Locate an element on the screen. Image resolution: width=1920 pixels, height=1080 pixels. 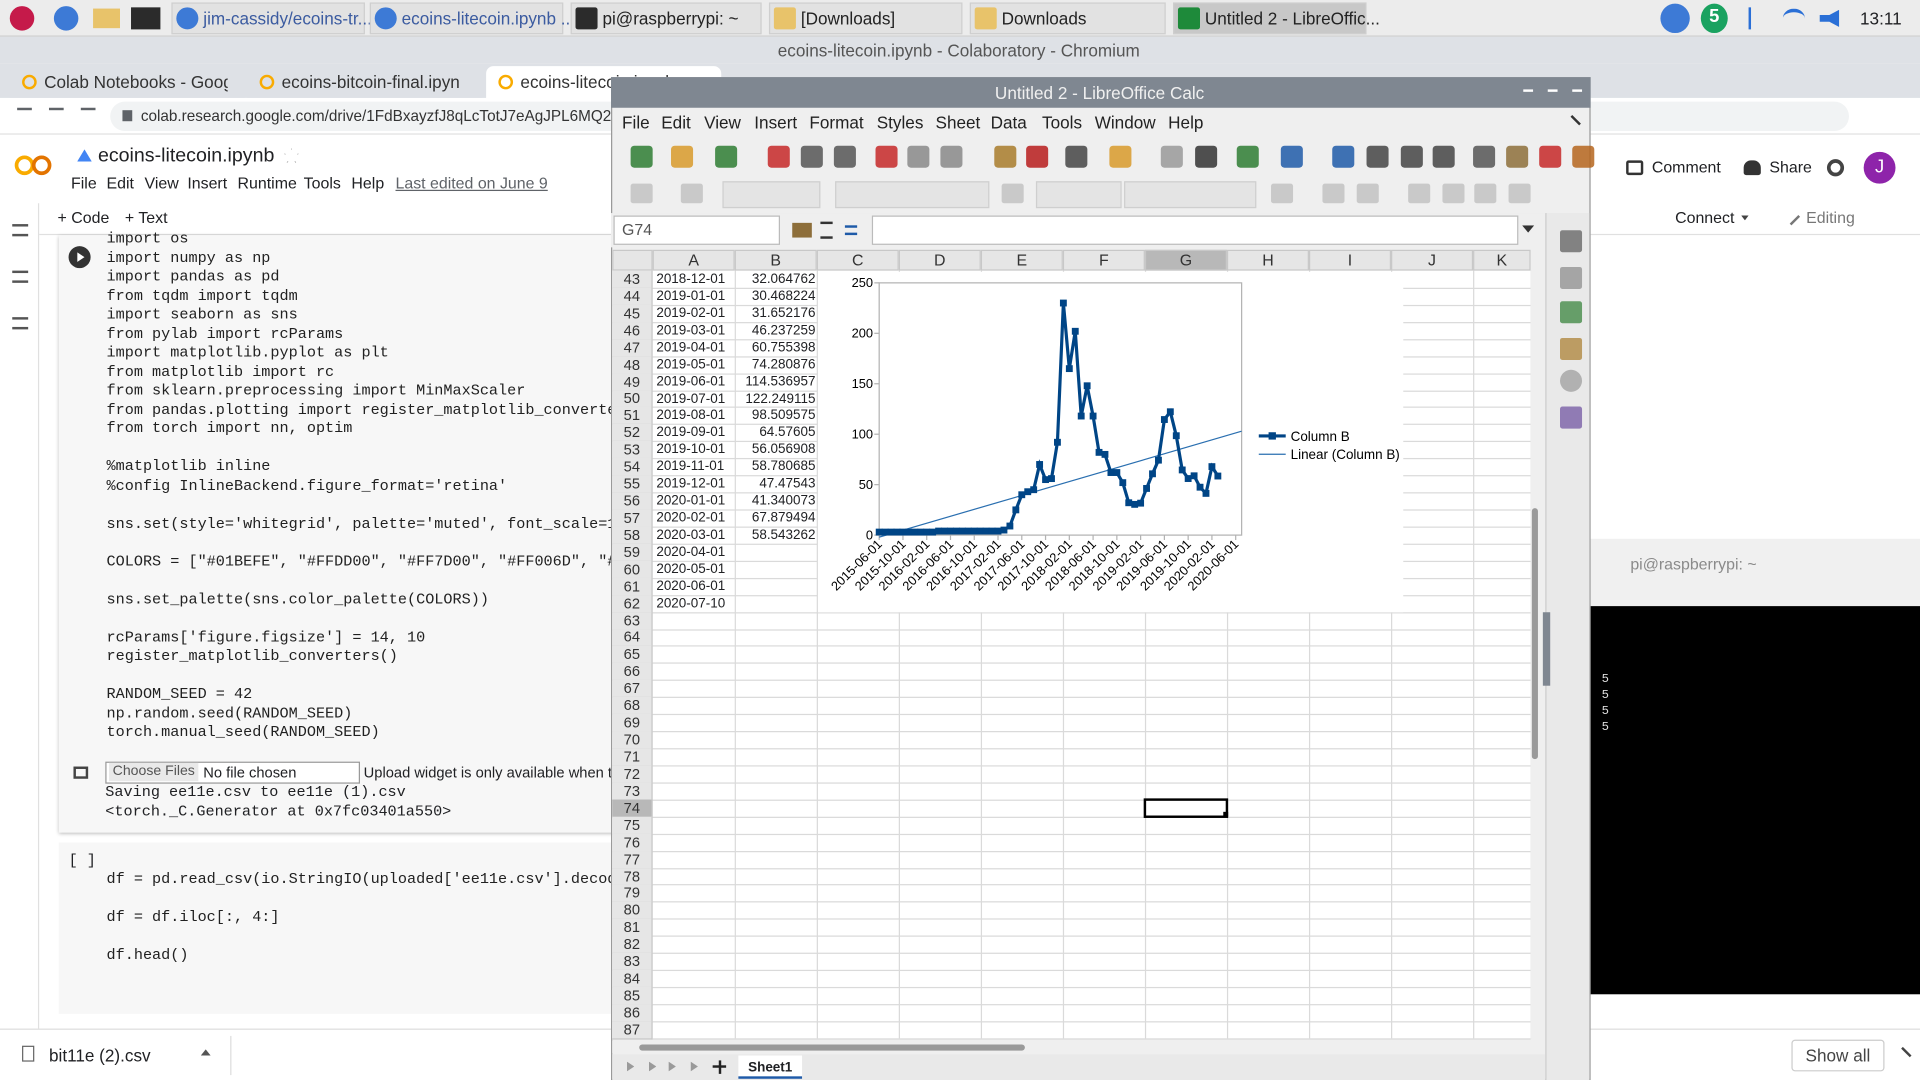
cell-prompt: [ ] is located at coordinates (82, 861).